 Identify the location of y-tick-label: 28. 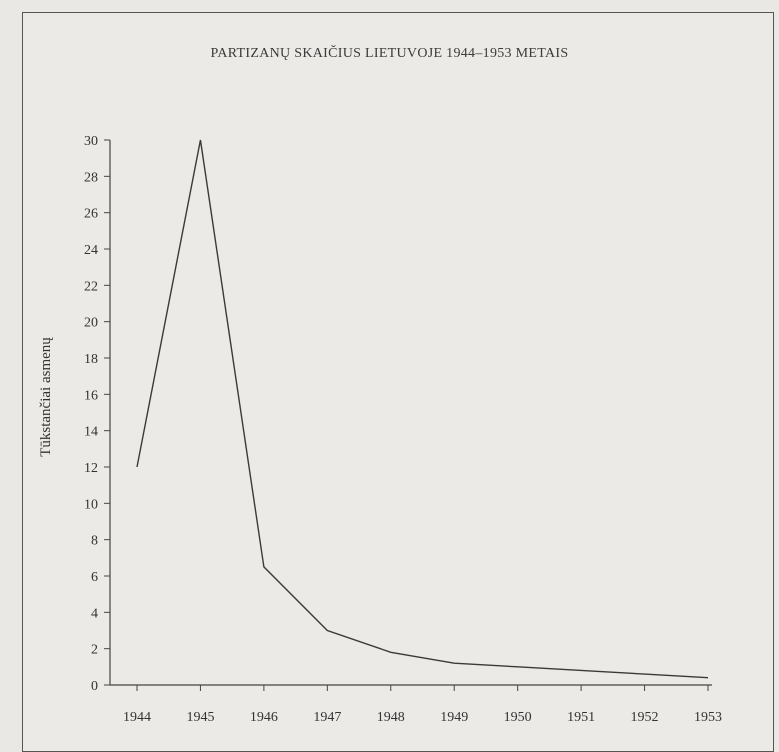
(91, 177).